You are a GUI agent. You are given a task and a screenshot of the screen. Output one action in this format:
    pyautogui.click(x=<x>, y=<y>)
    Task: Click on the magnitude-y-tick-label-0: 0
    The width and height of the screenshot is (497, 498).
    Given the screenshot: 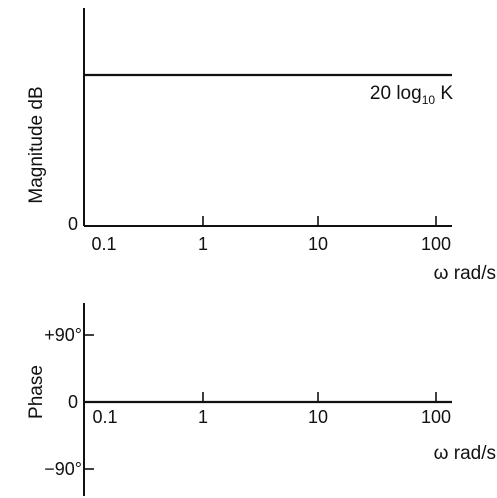 What is the action you would take?
    pyautogui.click(x=73, y=224)
    